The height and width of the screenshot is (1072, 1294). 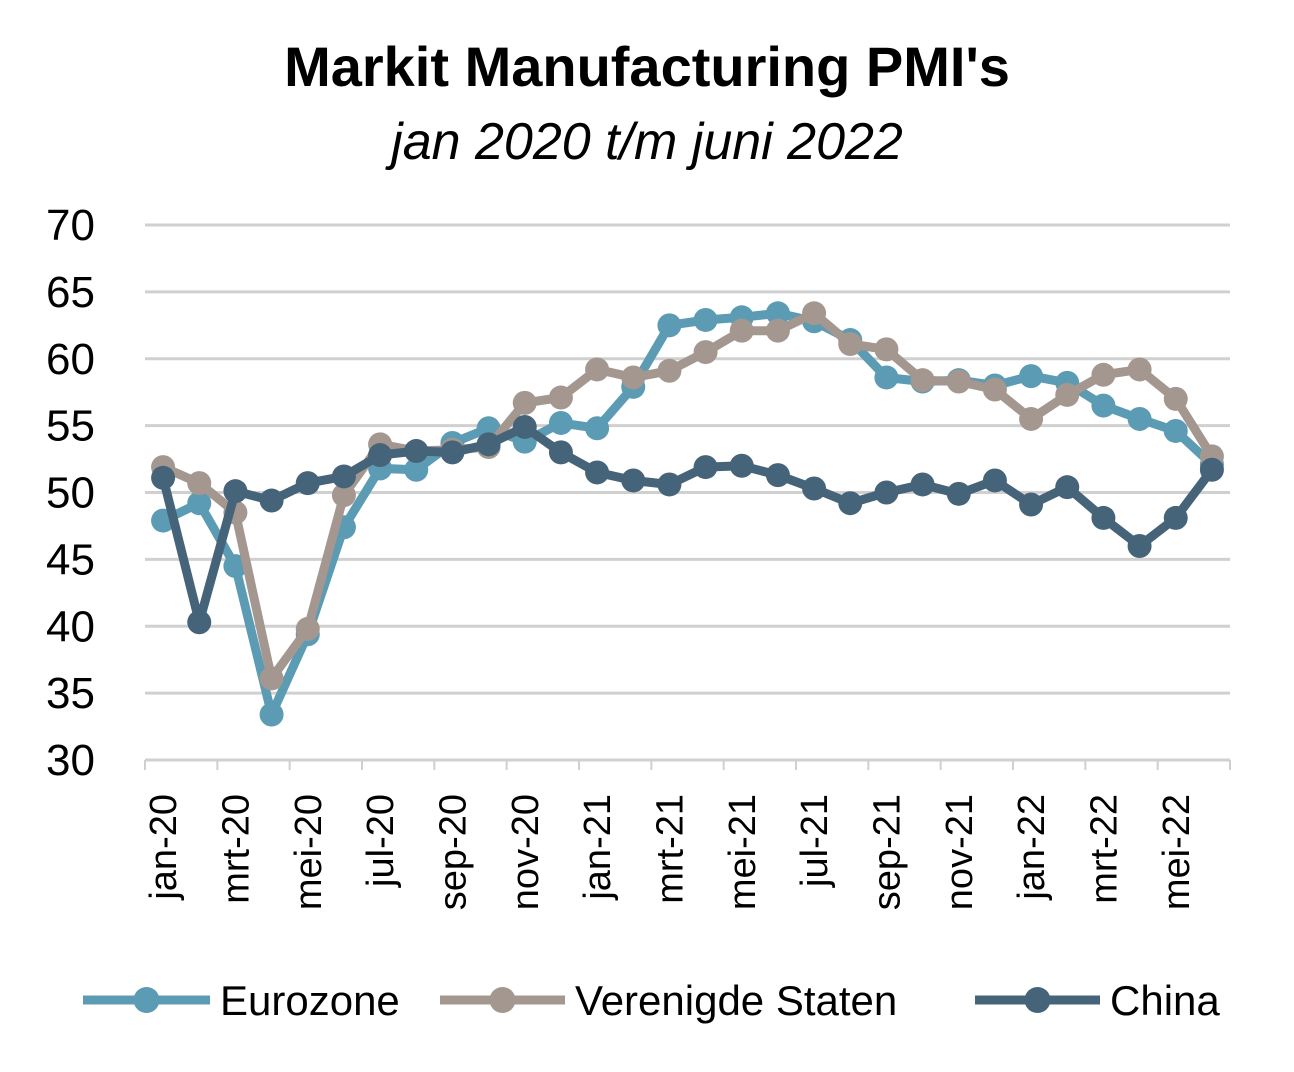 What do you see at coordinates (815, 841) in the screenshot?
I see `x-tick-label: jul-21` at bounding box center [815, 841].